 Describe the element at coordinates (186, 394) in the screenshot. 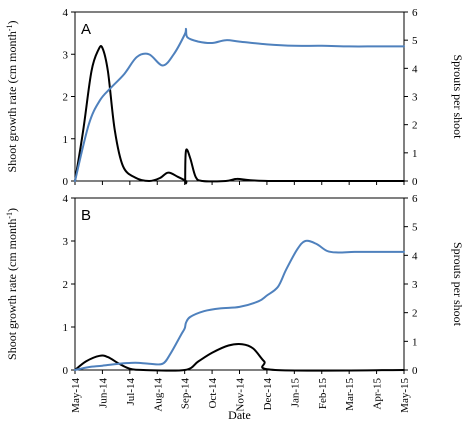

I see `x-tick-label: Sep-14` at that location.